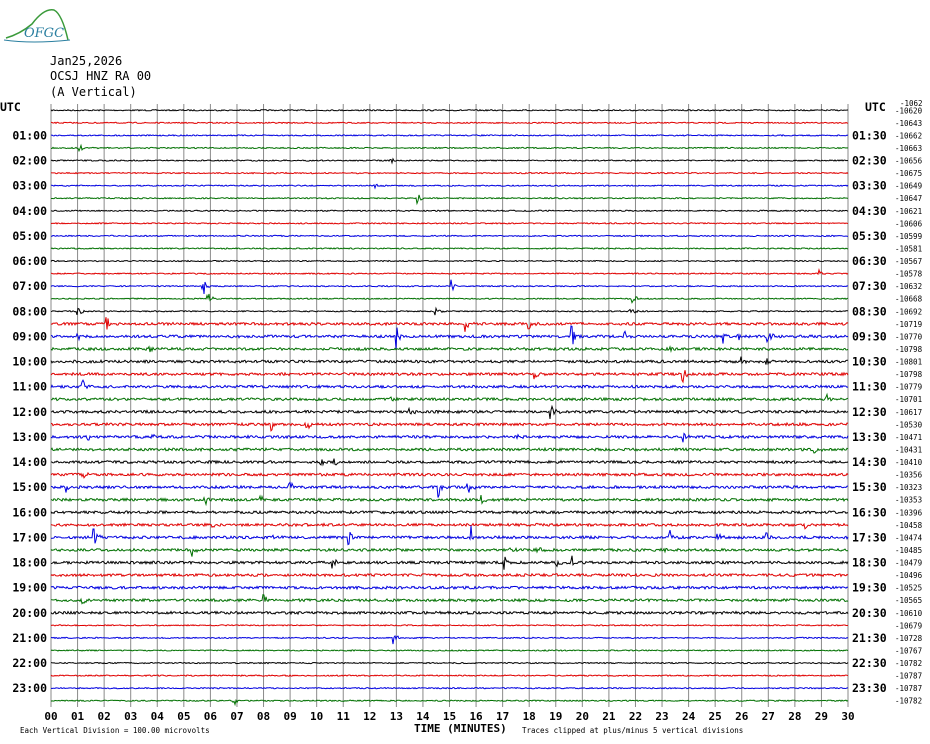  I want to click on trace-offset-label: -10567, so click(908, 261).